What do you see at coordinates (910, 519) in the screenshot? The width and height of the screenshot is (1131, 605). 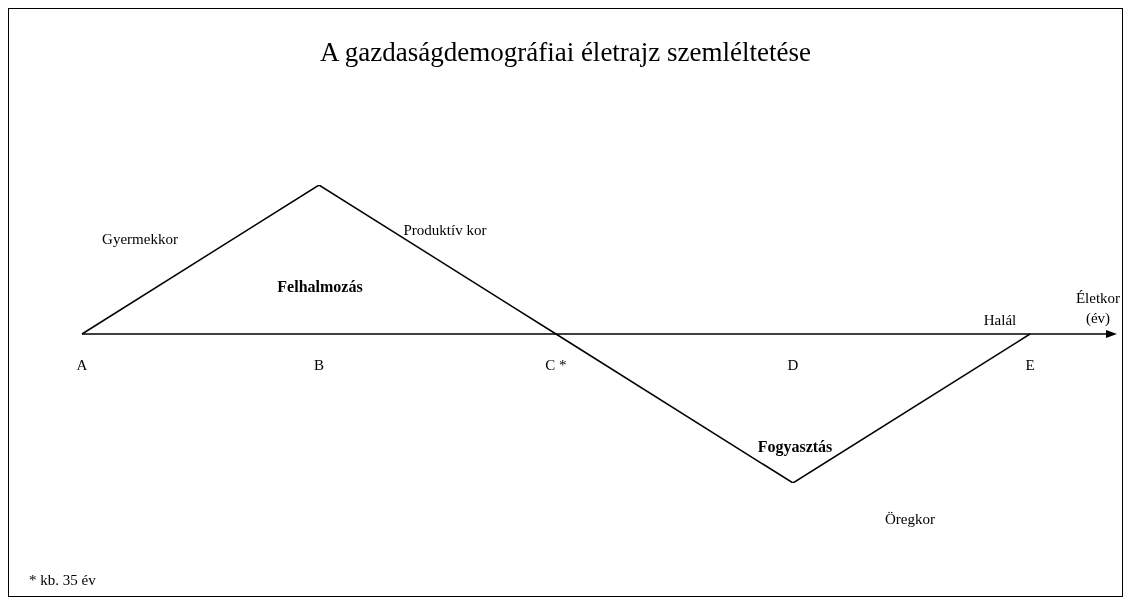 I see `text: Öregkor` at bounding box center [910, 519].